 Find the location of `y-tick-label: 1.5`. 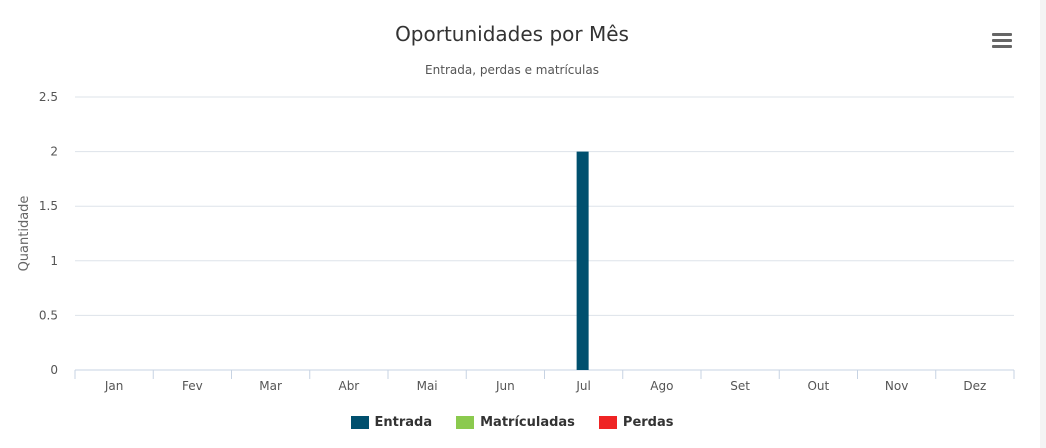

y-tick-label: 1.5 is located at coordinates (48, 206).